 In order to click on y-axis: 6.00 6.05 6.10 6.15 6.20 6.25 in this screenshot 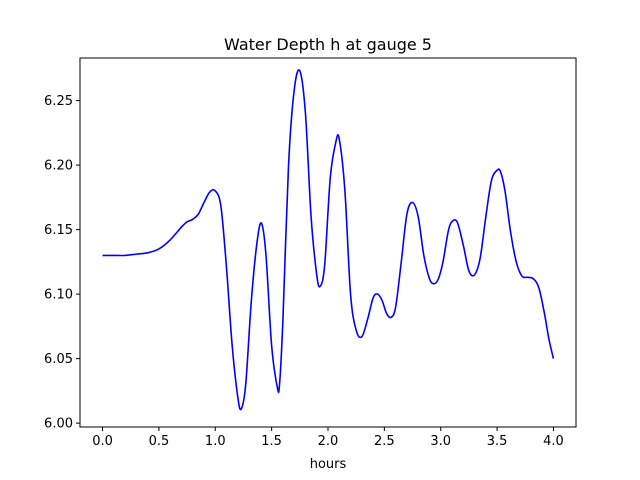, I will do `click(62, 263)`.